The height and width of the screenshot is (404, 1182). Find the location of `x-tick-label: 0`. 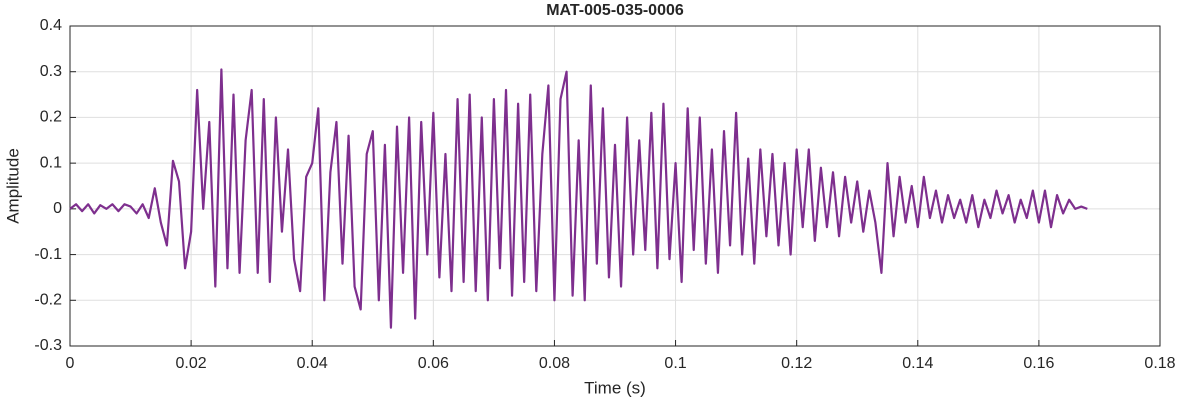

x-tick-label: 0 is located at coordinates (70, 363).